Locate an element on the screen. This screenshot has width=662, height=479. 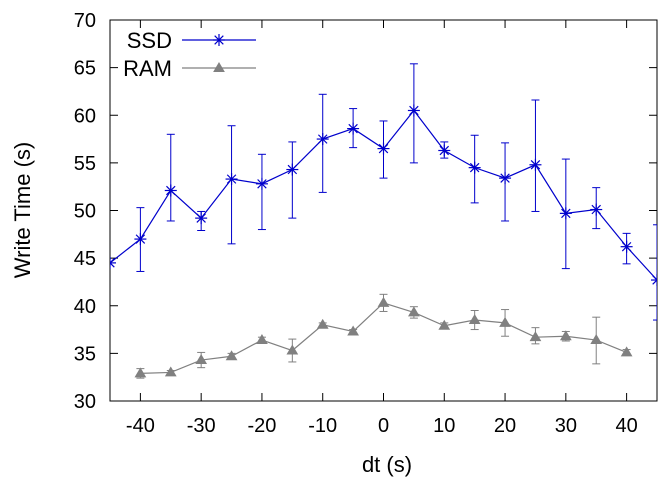
y-tick-label: 50 is located at coordinates (85, 212).